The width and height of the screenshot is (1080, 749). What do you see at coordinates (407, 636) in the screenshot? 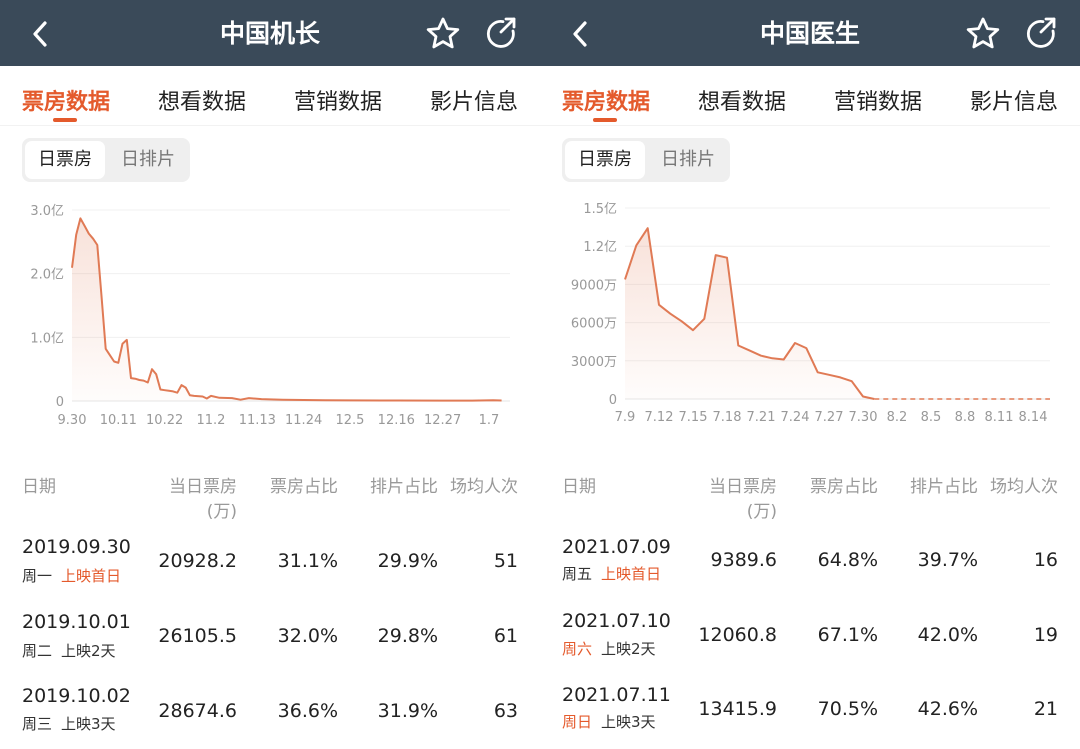
I see `row-show-share: 29.8%` at bounding box center [407, 636].